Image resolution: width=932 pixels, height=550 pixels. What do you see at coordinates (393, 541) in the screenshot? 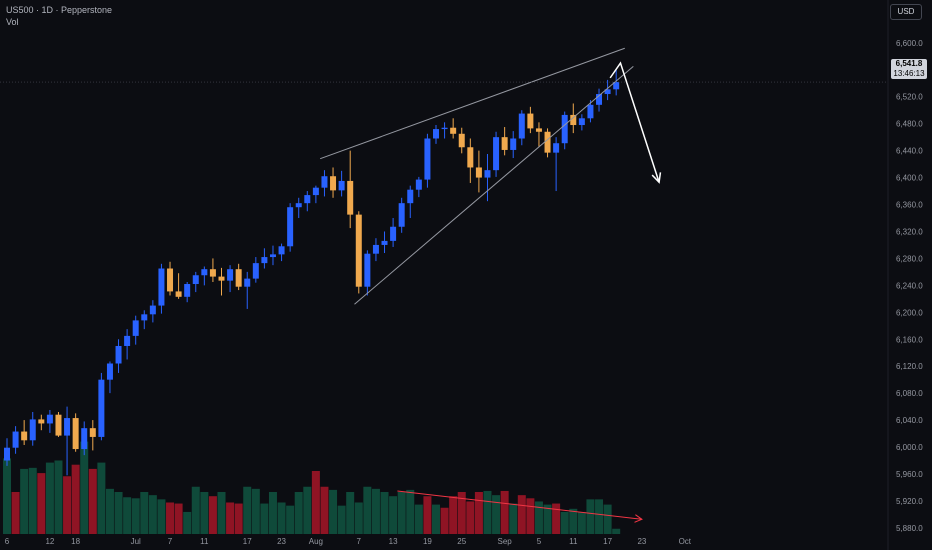
I see `time-tick-label: 13` at bounding box center [393, 541].